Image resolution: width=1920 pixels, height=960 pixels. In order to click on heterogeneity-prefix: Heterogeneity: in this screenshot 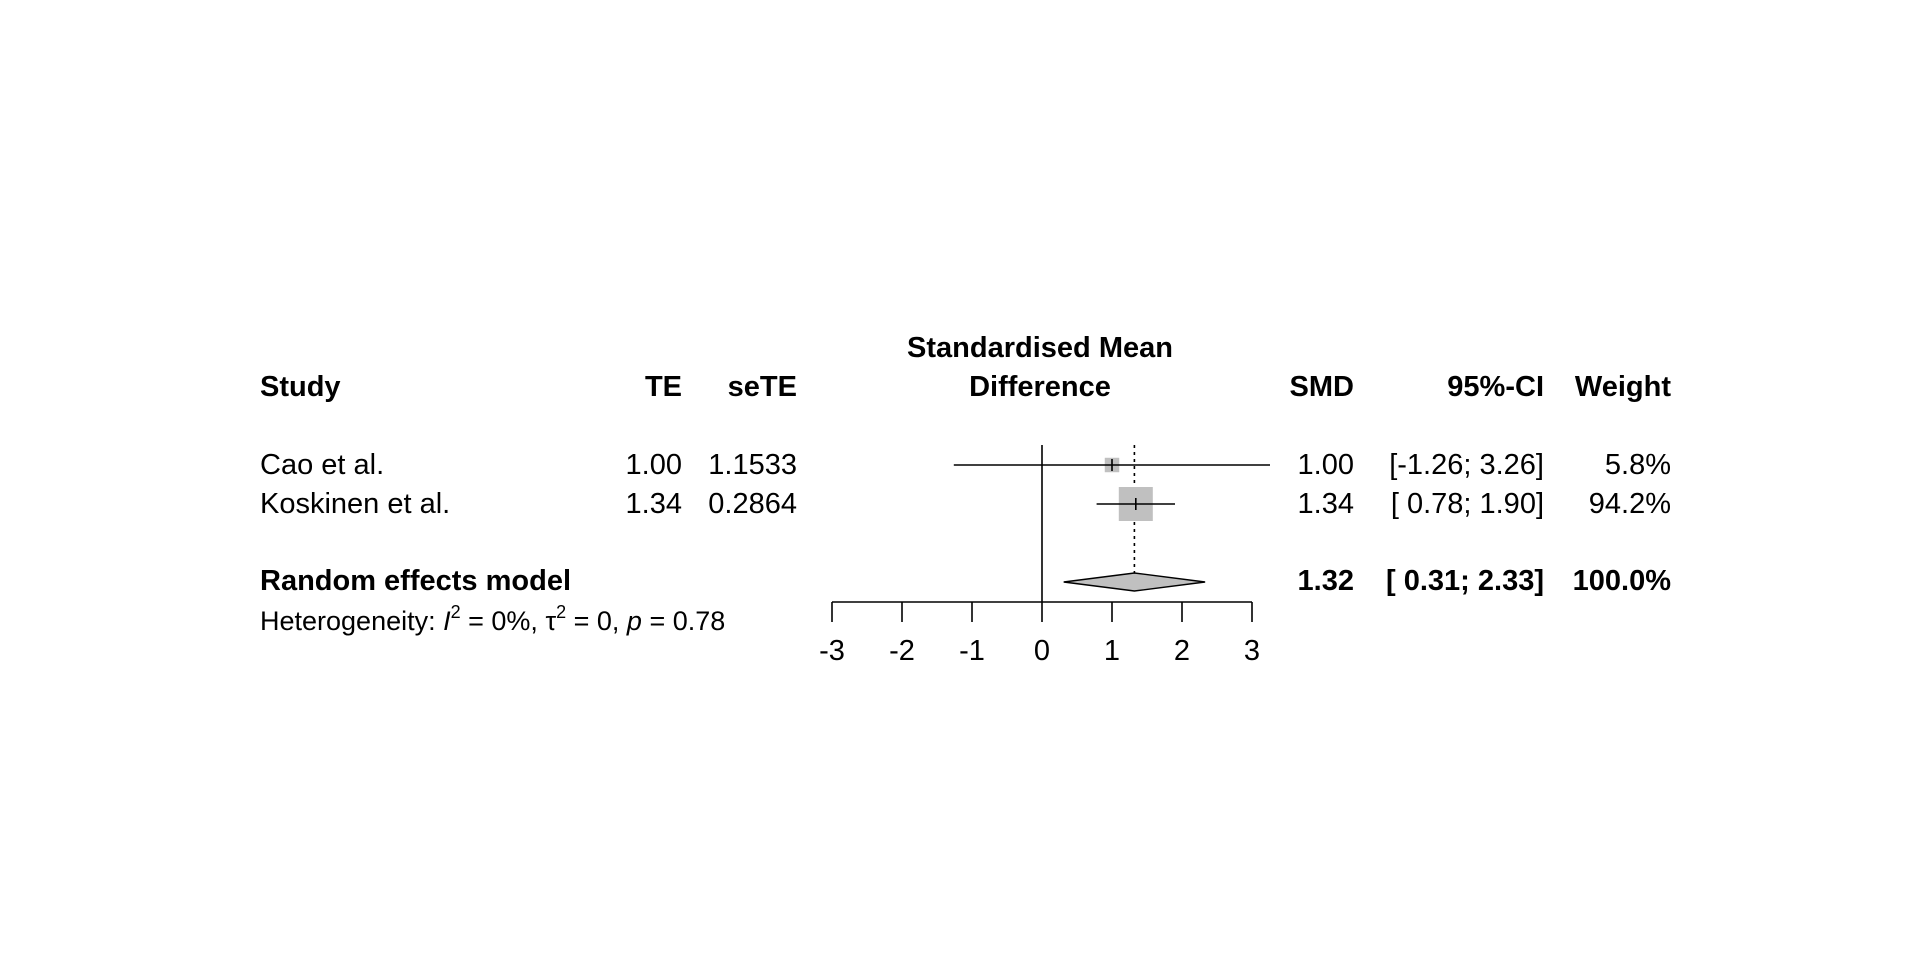, I will do `click(352, 621)`.